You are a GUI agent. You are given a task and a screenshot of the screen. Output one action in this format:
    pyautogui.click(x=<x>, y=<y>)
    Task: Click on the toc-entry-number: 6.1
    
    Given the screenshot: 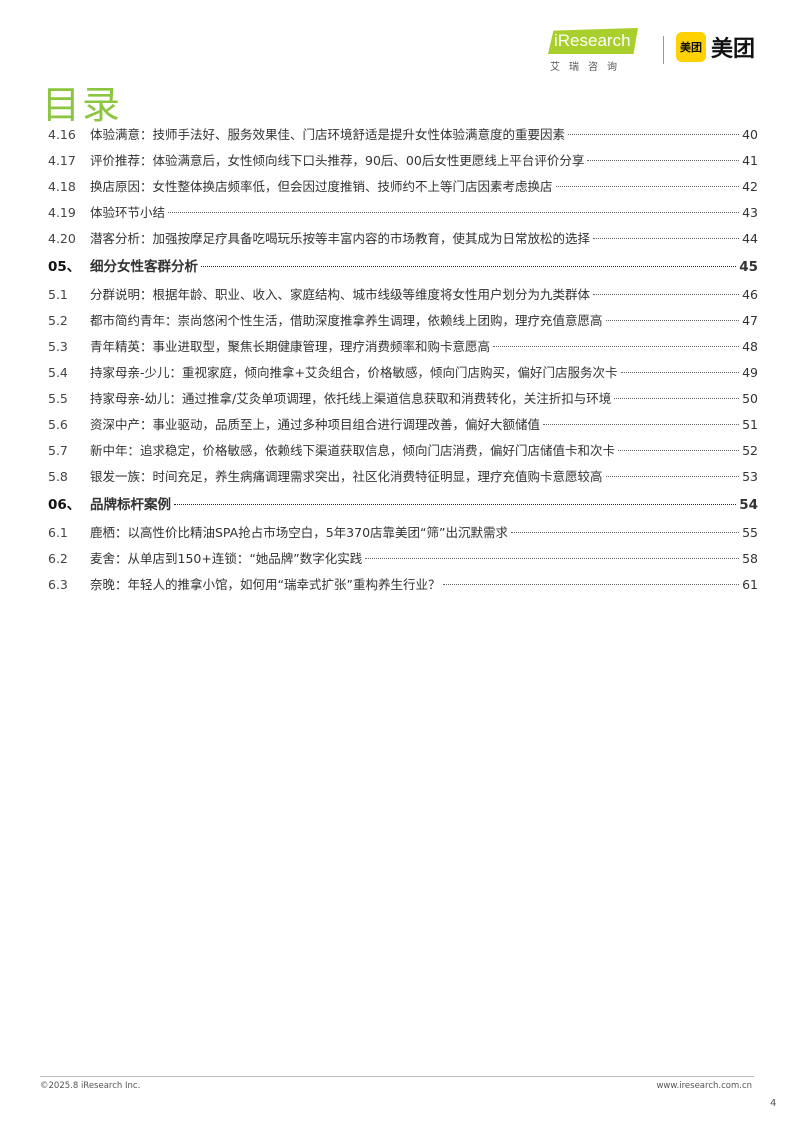 What is the action you would take?
    pyautogui.click(x=58, y=532)
    